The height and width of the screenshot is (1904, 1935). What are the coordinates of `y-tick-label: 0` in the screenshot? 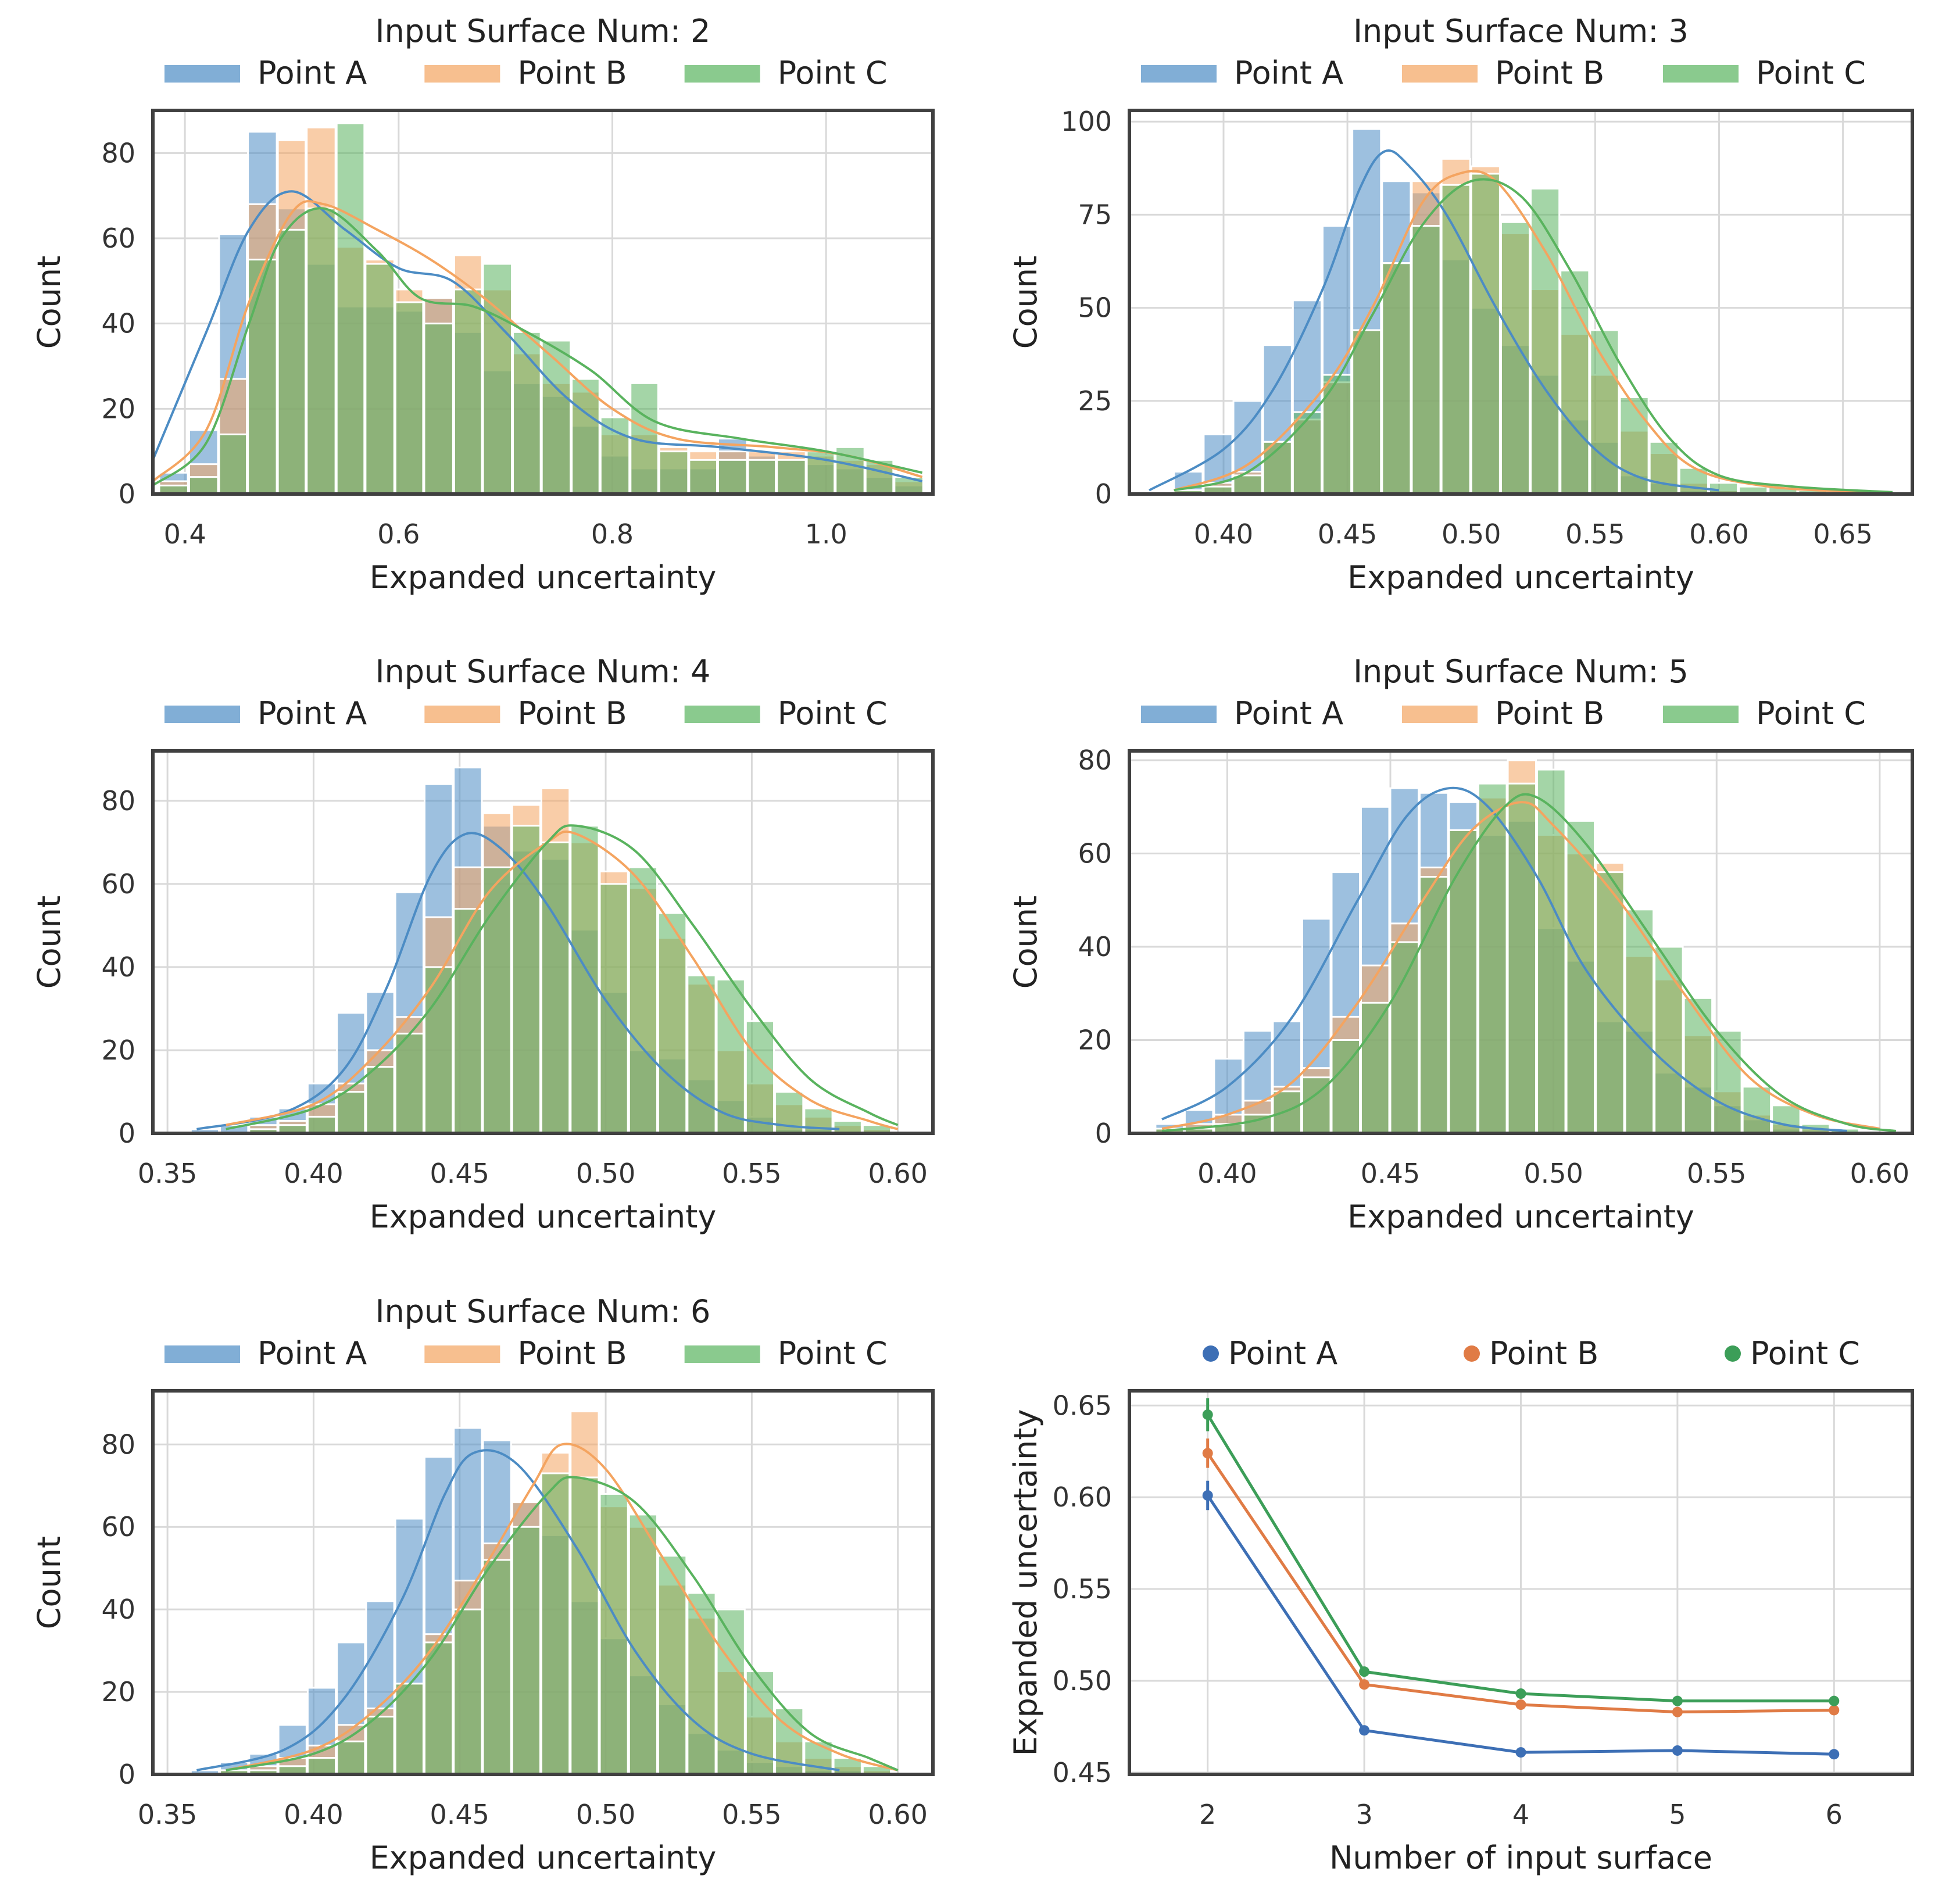 It's located at (1103, 1134).